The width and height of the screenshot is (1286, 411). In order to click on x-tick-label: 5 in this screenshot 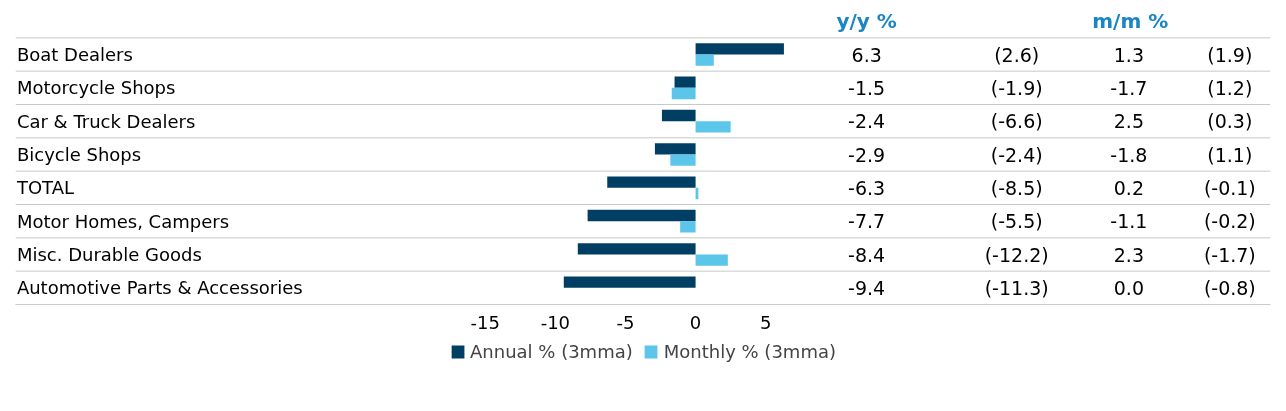, I will do `click(765, 322)`.